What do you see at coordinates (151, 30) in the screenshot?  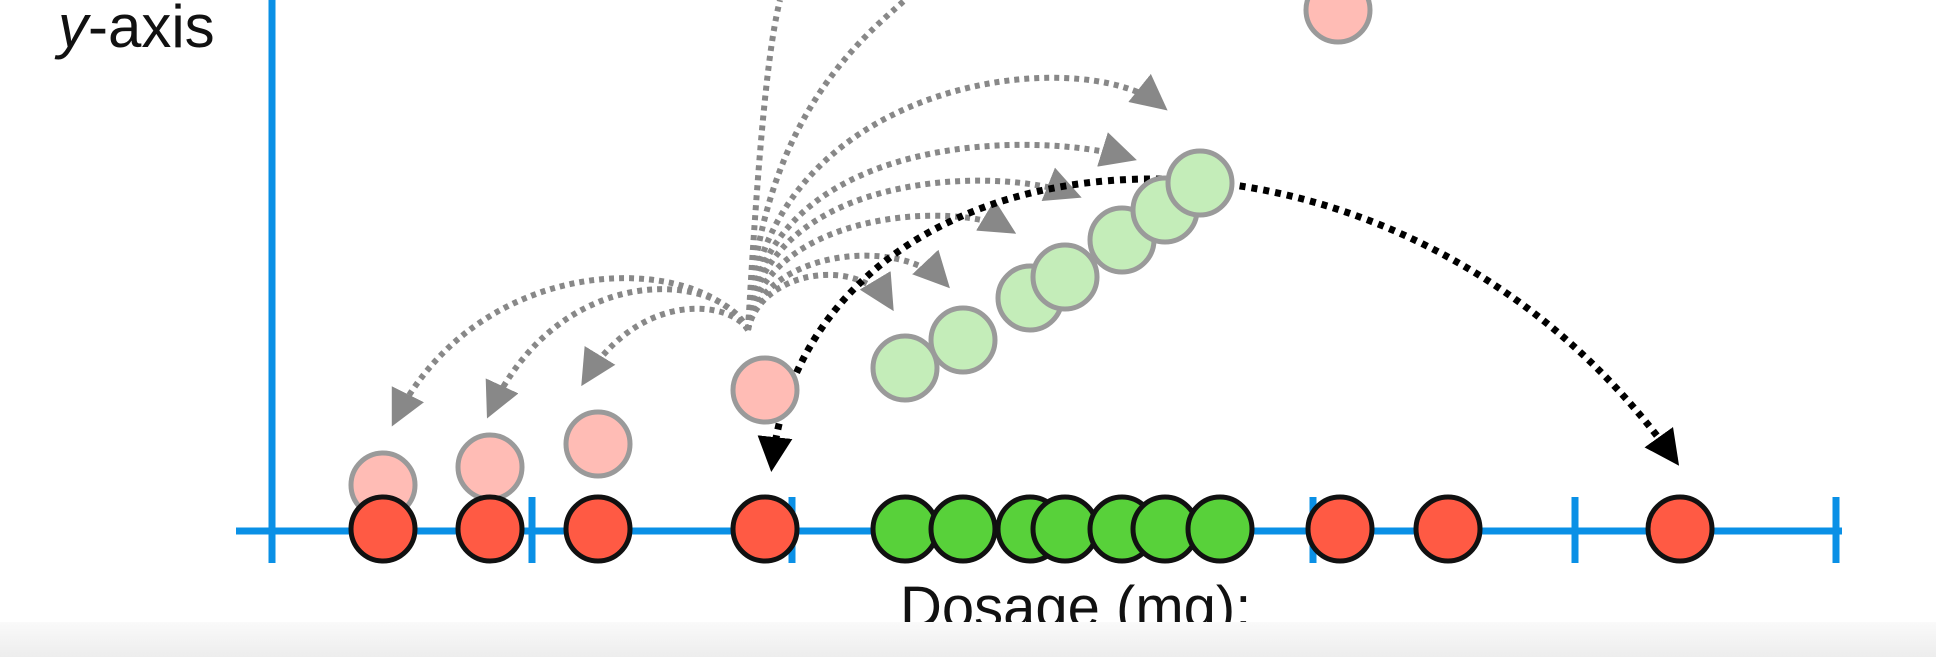 I see `y-axis-label-rest: -axis` at bounding box center [151, 30].